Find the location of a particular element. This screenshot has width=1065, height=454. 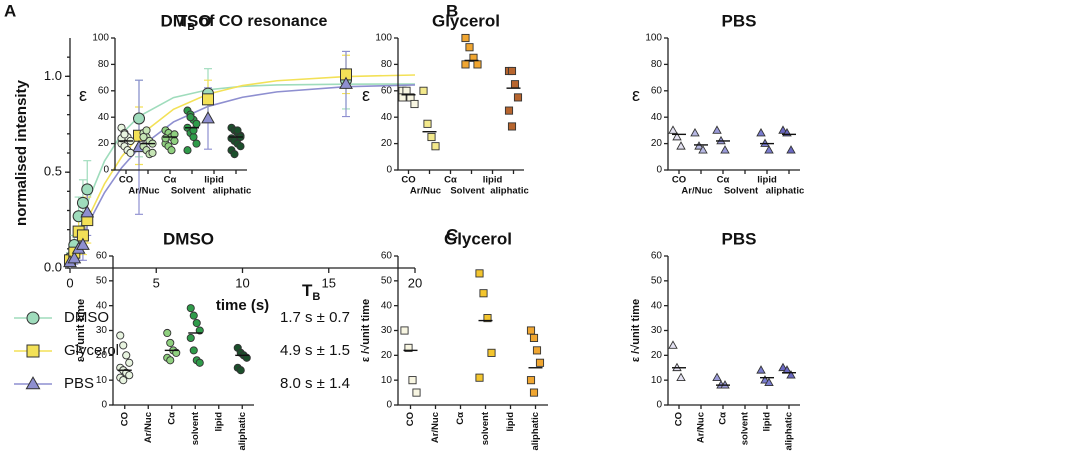

y-tick-label: 0.0 is located at coordinates (53, 266).